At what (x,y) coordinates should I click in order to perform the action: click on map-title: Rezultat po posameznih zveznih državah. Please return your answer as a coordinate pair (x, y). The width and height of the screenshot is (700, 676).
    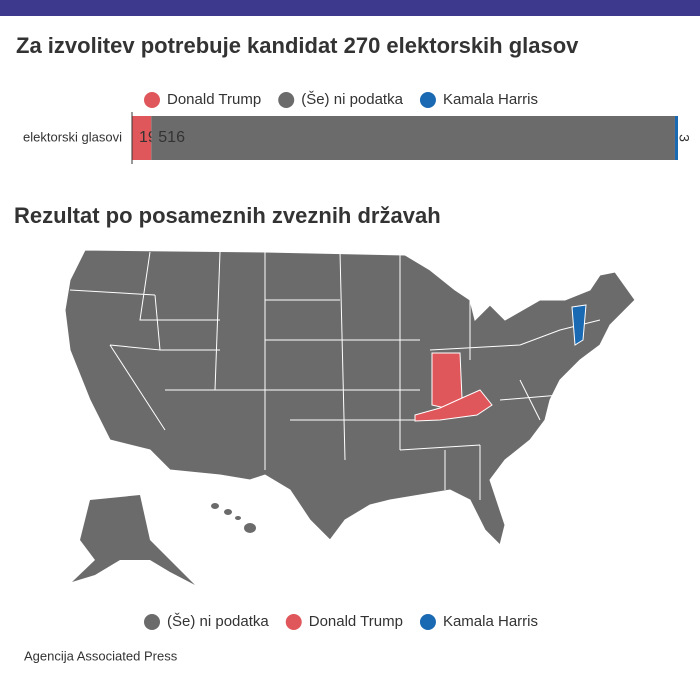
    Looking at the image, I should click on (227, 215).